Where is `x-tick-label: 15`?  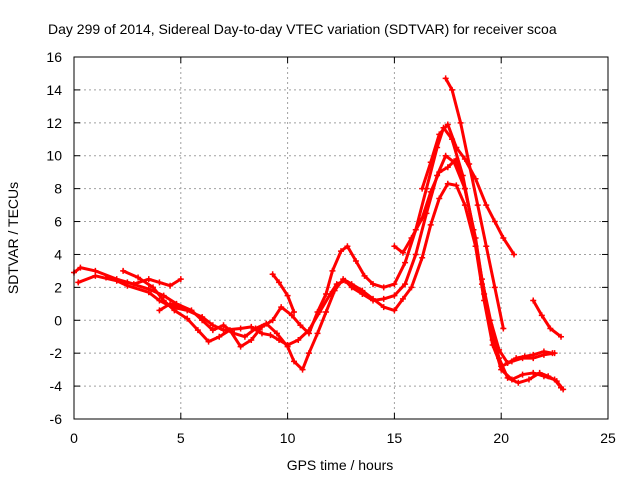 x-tick-label: 15 is located at coordinates (395, 438).